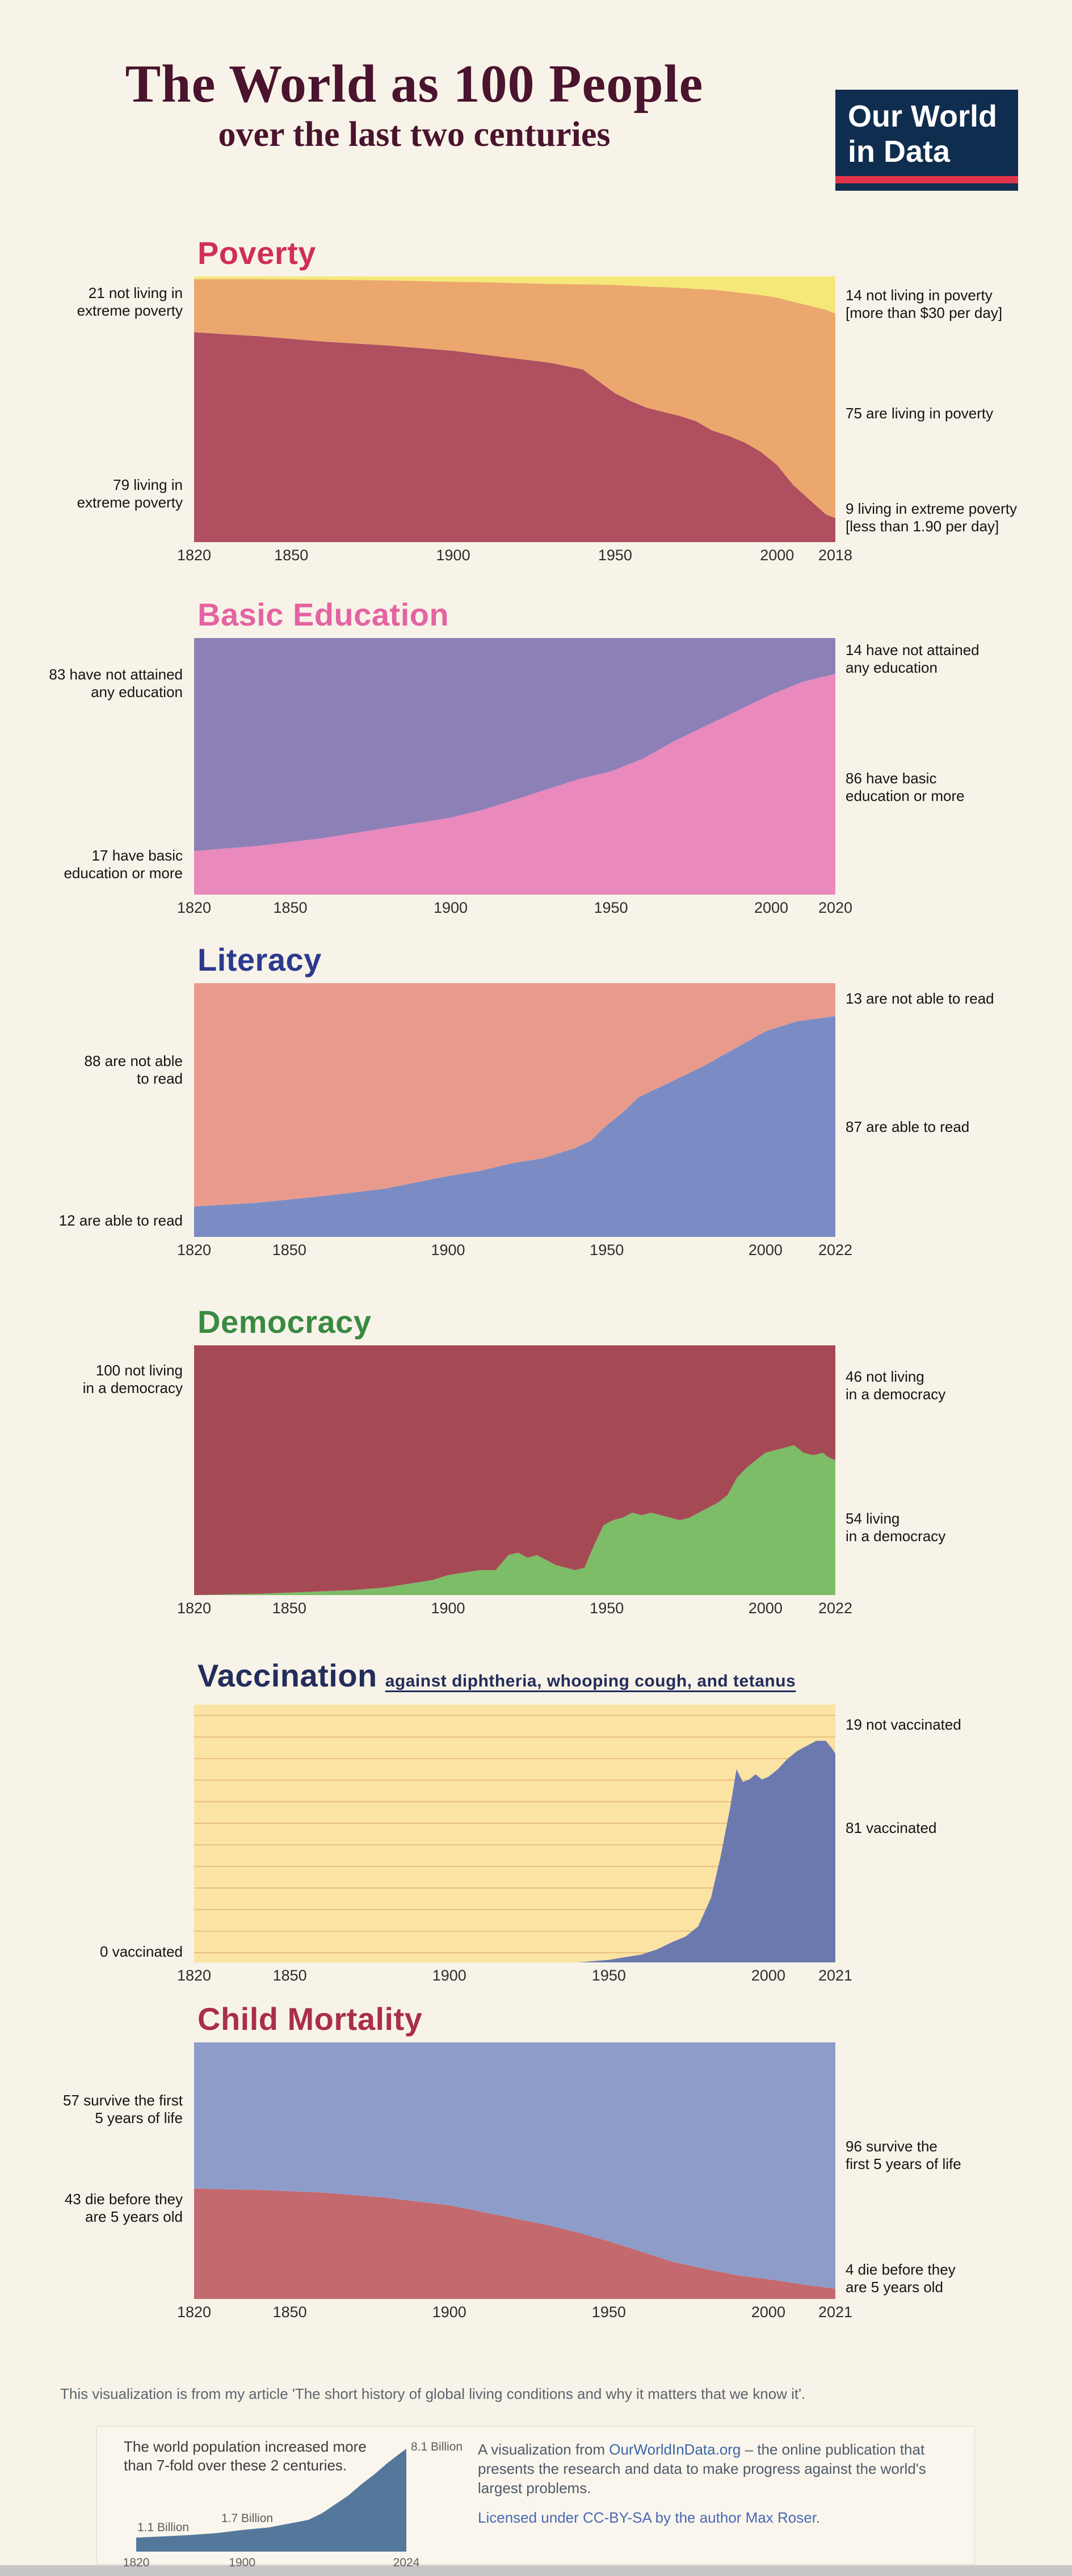  Describe the element at coordinates (437, 2447) in the screenshot. I see `population-label-2024: 8.1 Billion` at that location.